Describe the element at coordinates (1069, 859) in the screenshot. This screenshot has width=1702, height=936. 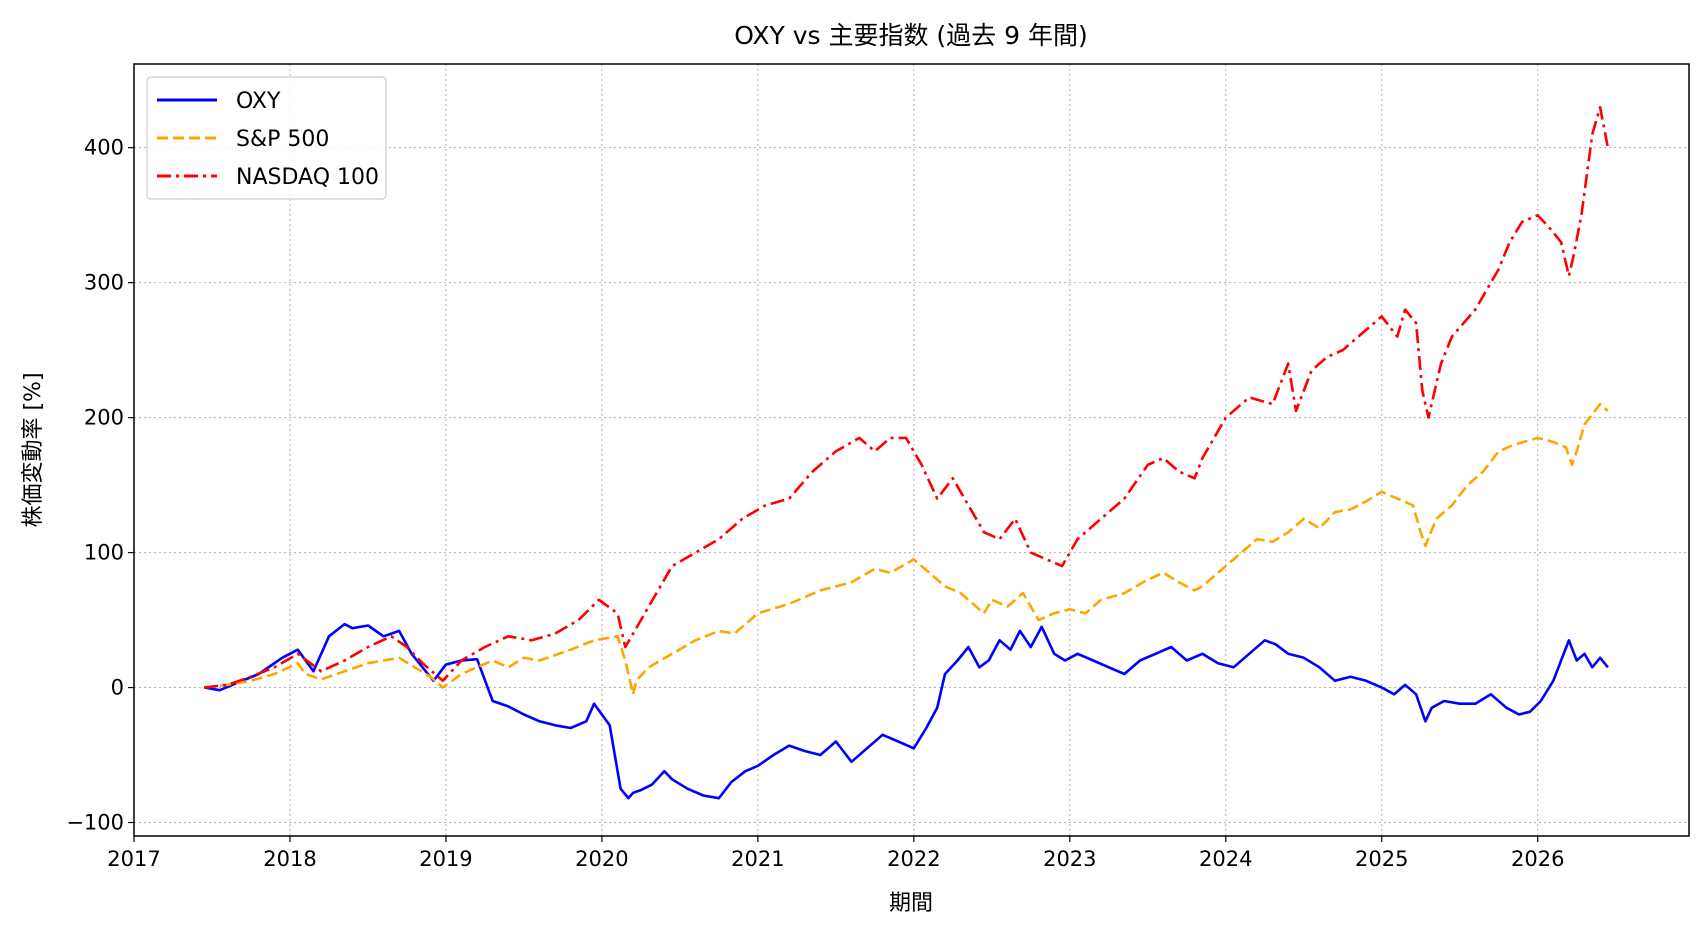
I see `x-tick-label: 2023` at that location.